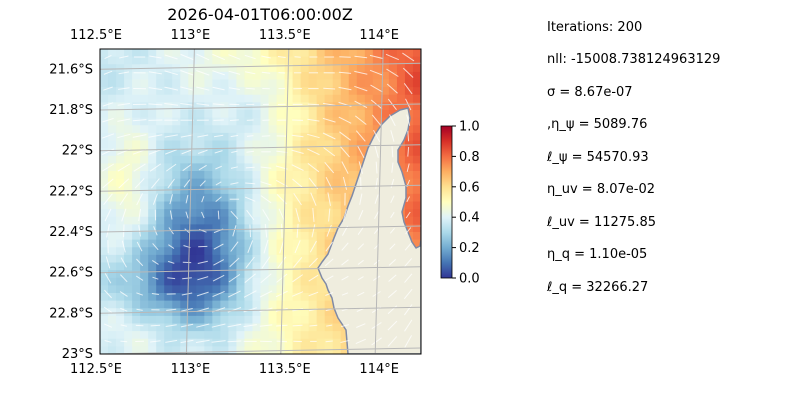 This screenshot has width=800, height=400. Describe the element at coordinates (260, 14) in the screenshot. I see `map-title: 2026-04-01T06:00:00Z` at that location.